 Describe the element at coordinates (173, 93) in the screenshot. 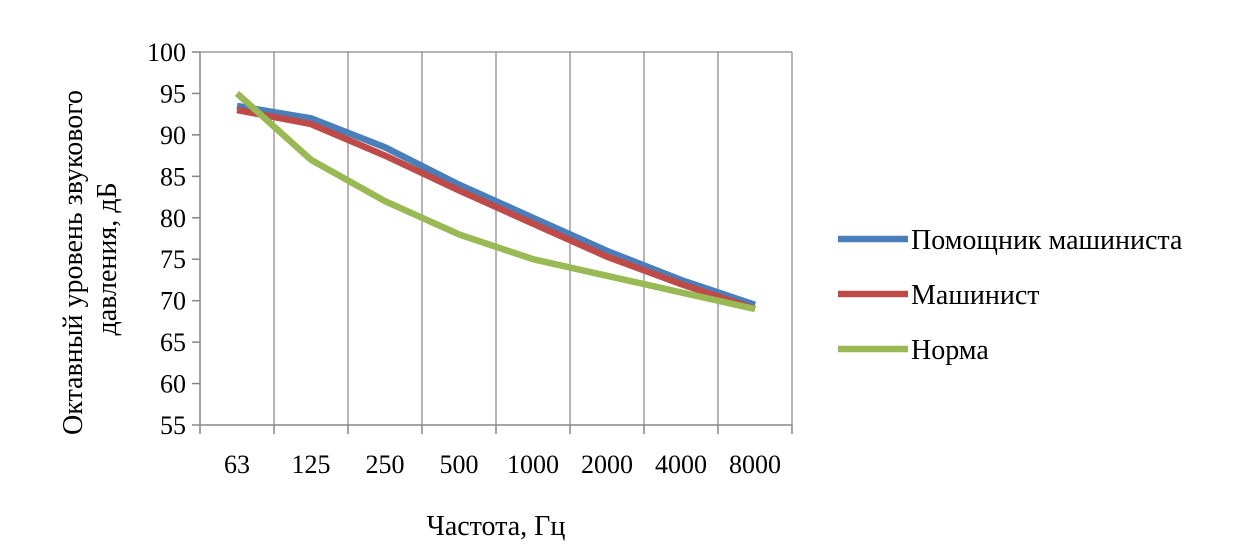

I see `y-tick-label: 95` at that location.